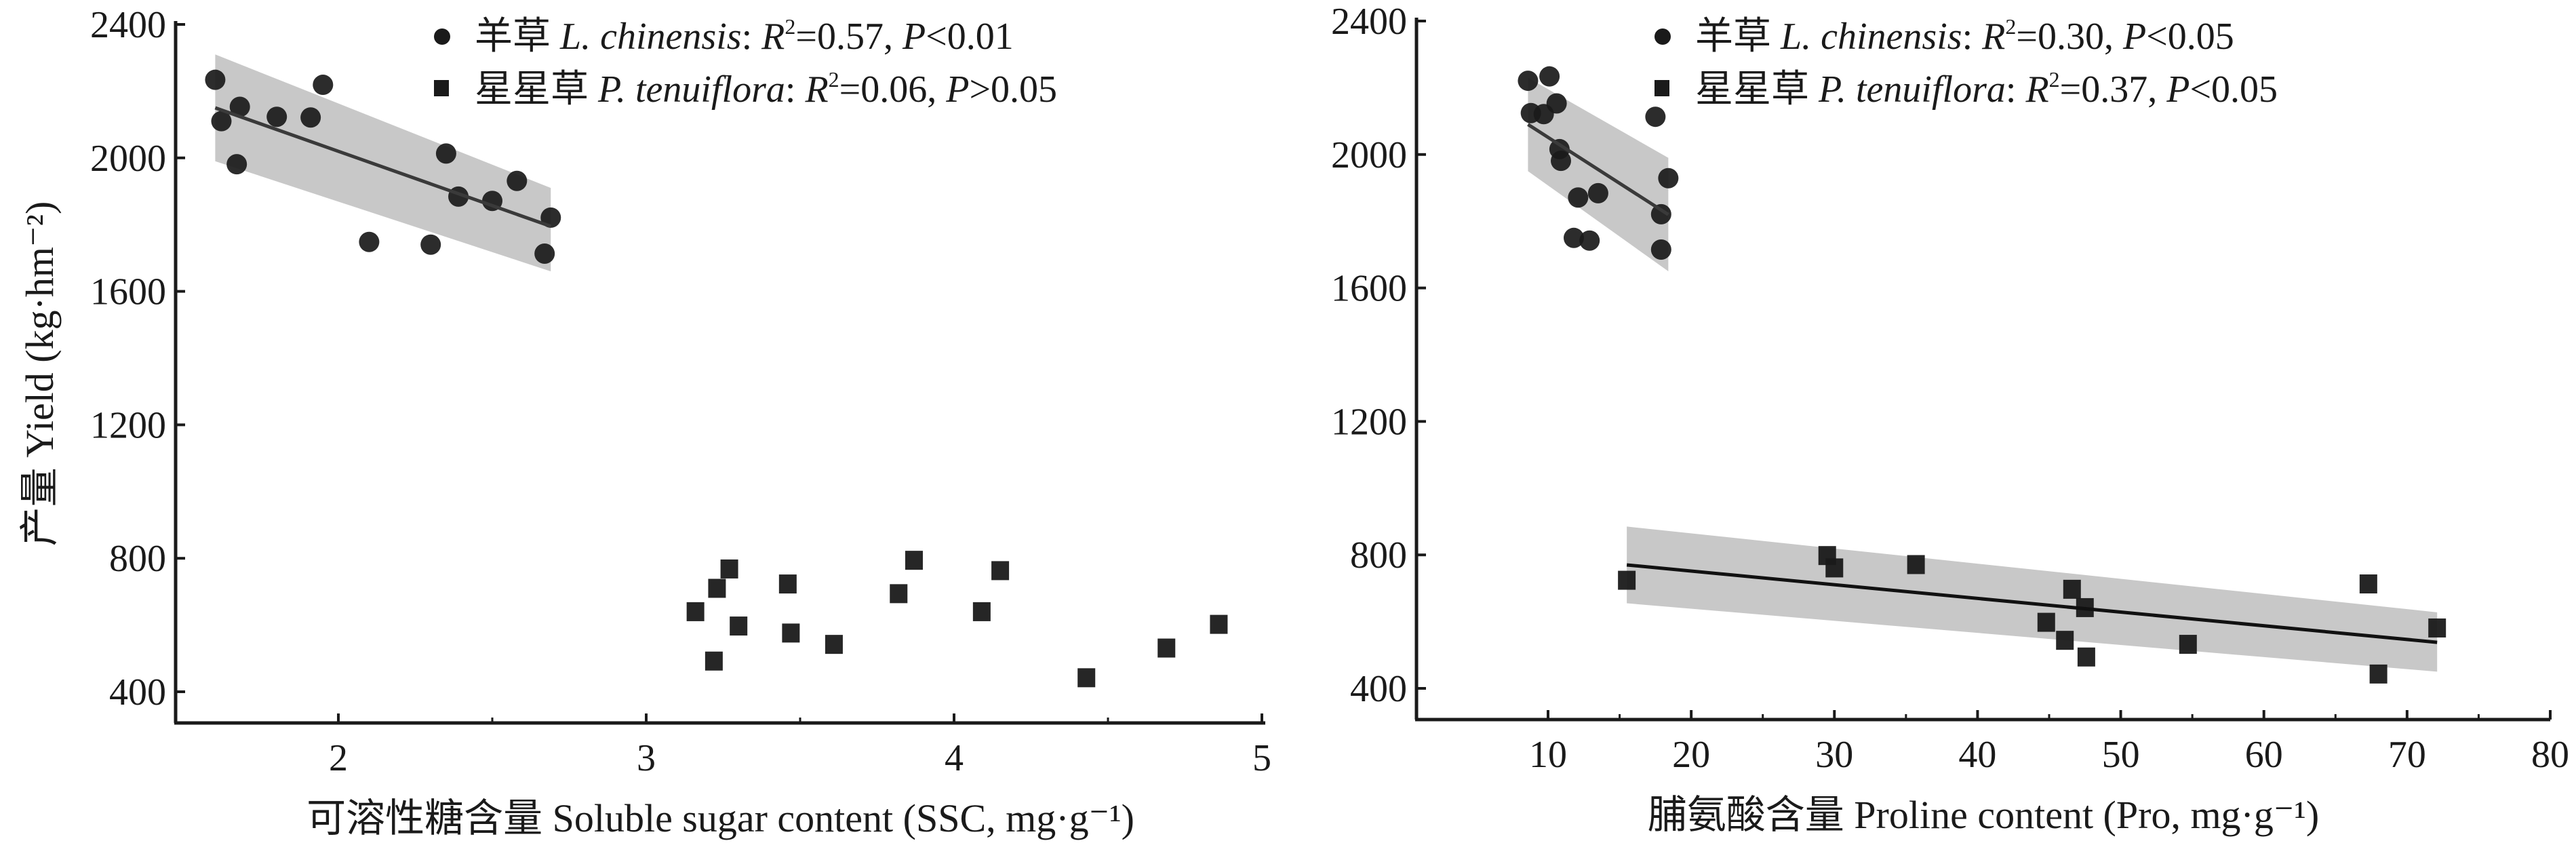 The height and width of the screenshot is (843, 2576). I want to click on y-tick-label: 2000, so click(128, 159).